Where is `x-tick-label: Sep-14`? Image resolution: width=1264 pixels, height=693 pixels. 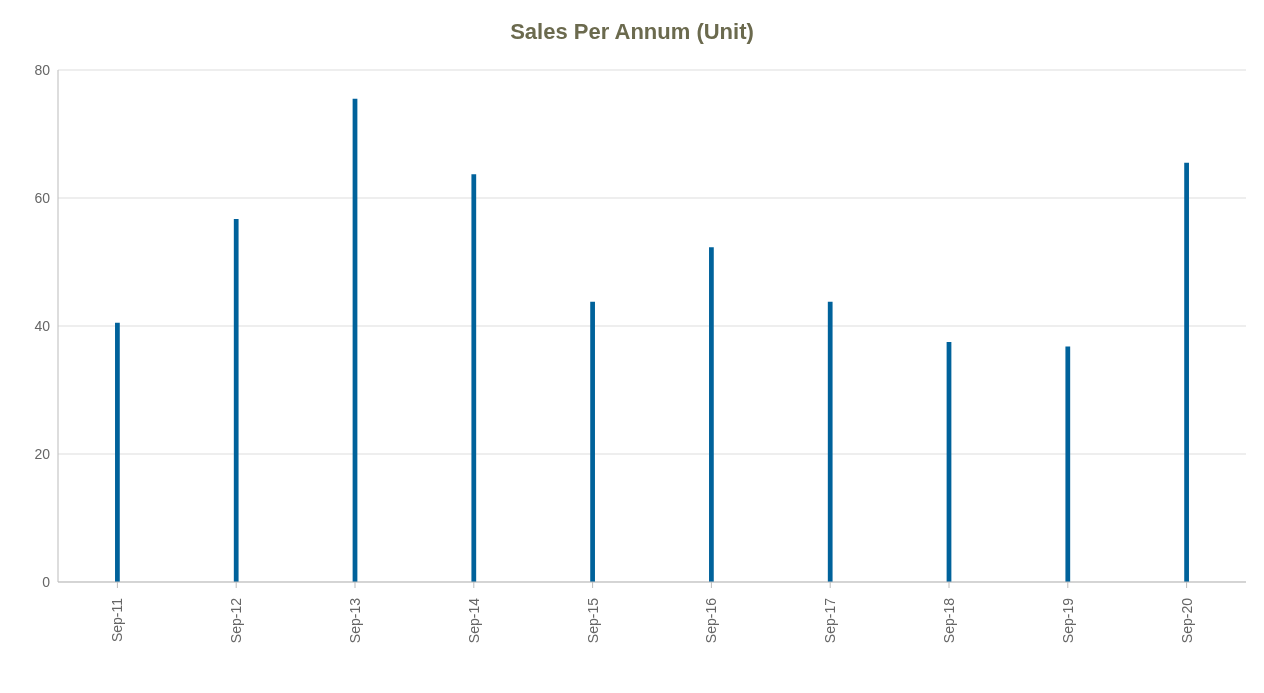 x-tick-label: Sep-14 is located at coordinates (473, 620).